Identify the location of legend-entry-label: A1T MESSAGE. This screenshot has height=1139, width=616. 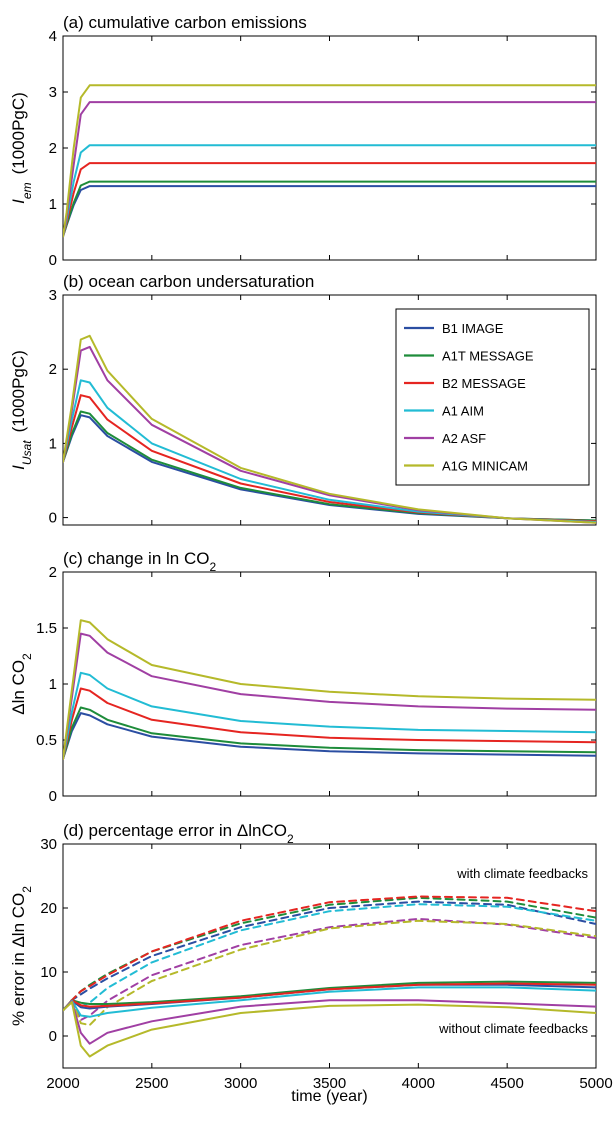
(488, 356).